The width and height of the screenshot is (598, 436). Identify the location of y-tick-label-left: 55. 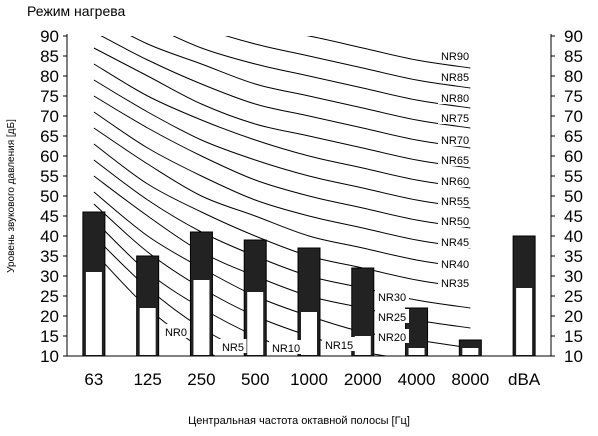
(49, 176).